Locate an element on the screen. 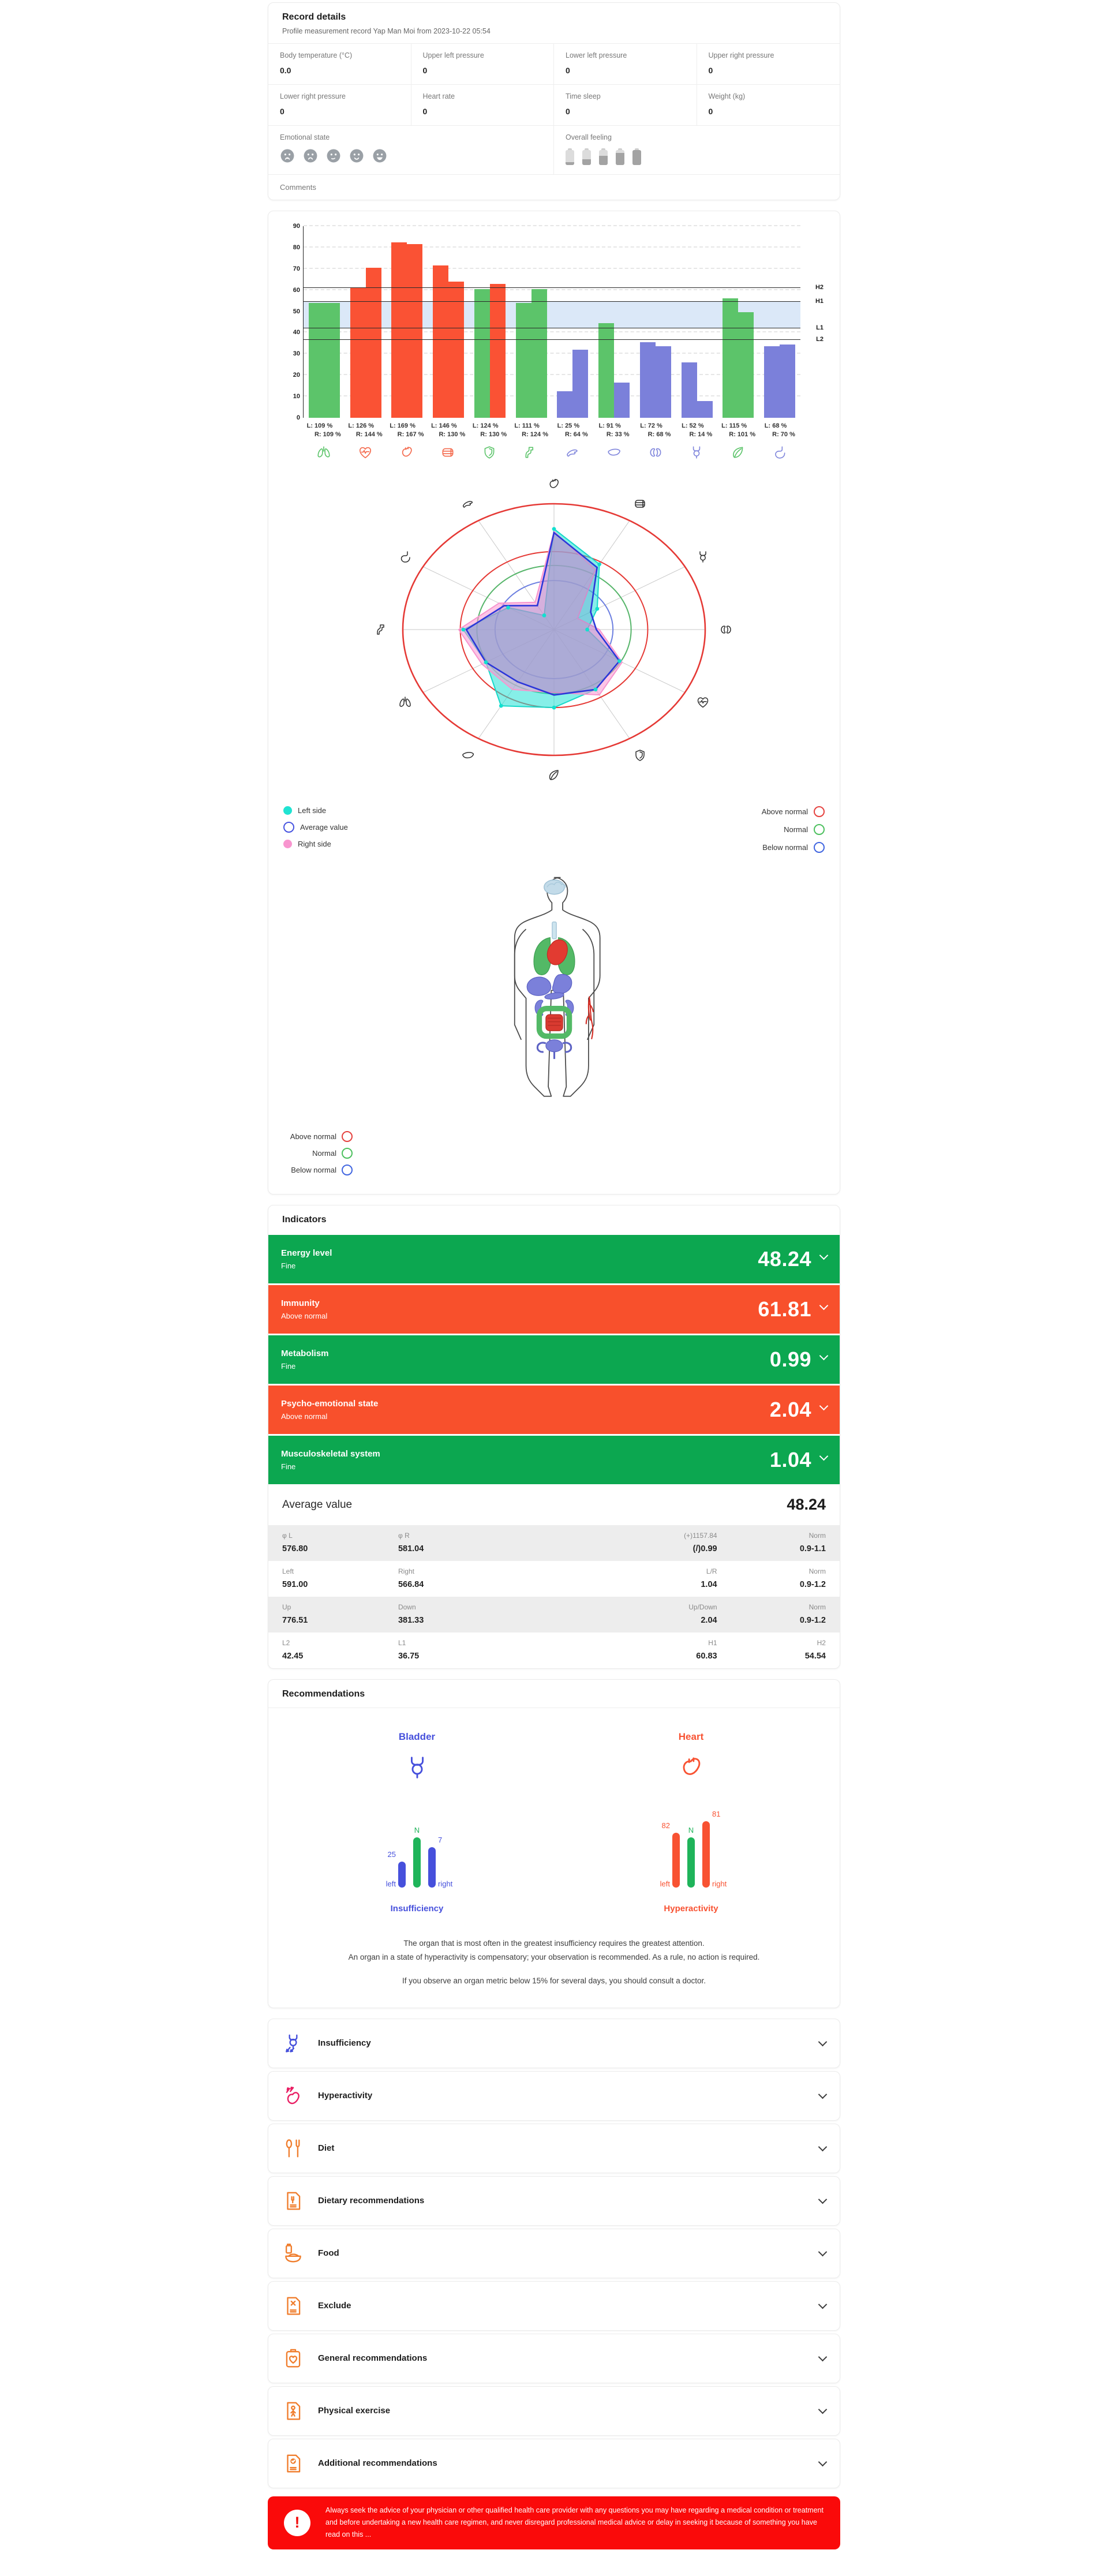  bar-group-label: L: 146 % R: 130 % is located at coordinates (448, 441).